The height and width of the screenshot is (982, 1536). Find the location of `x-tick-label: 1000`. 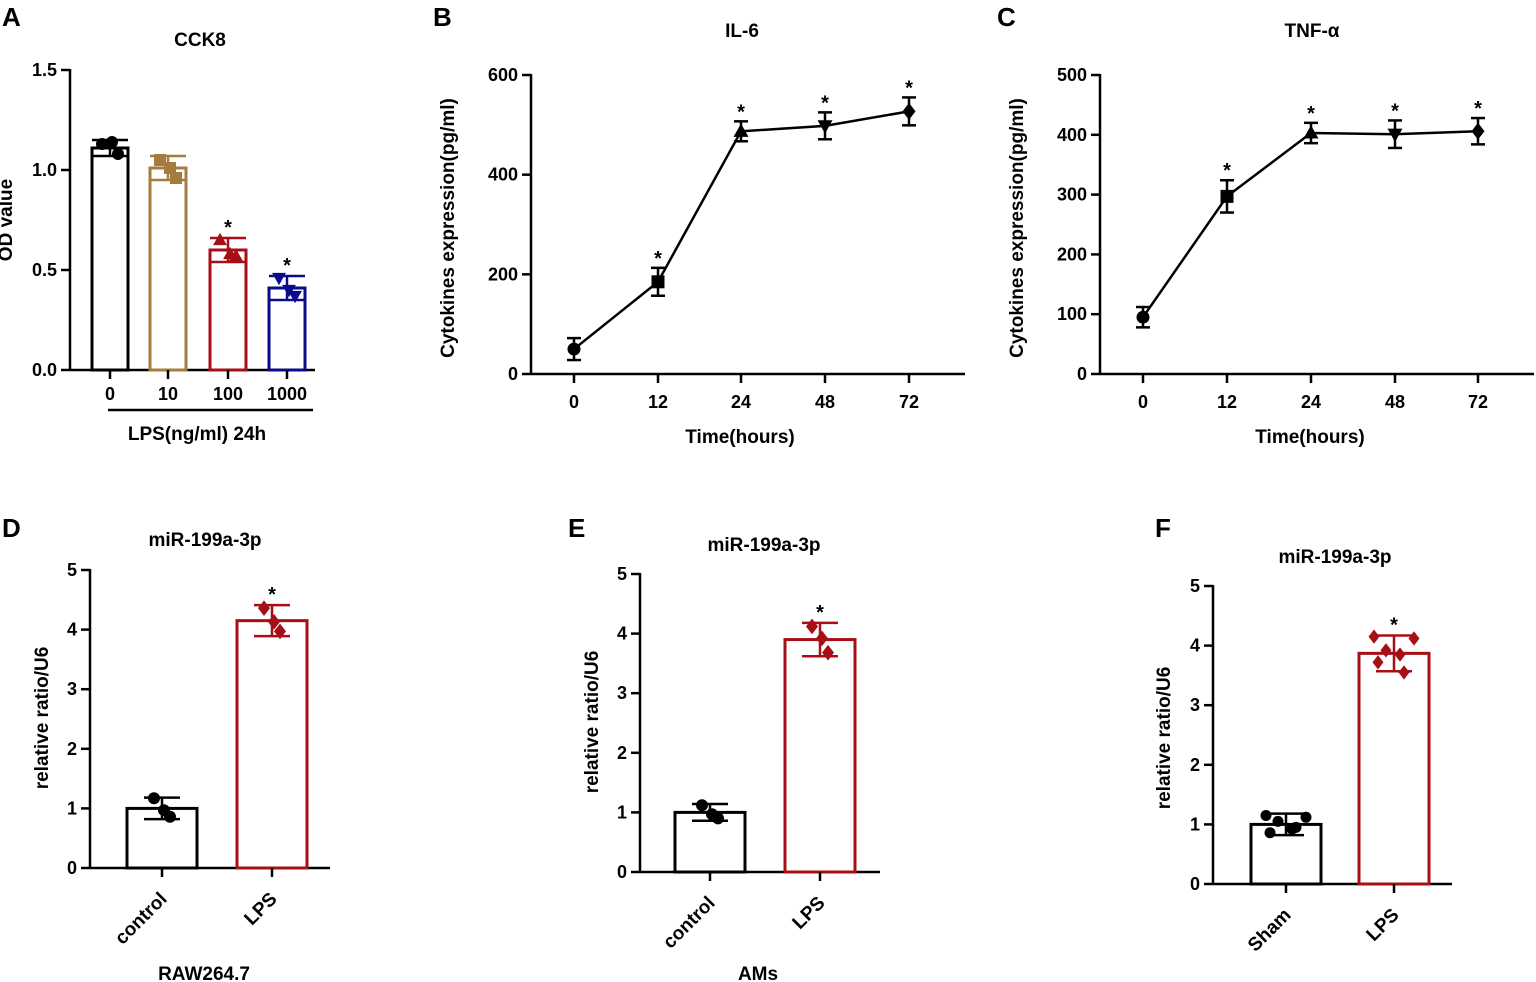

x-tick-label: 1000 is located at coordinates (287, 394).